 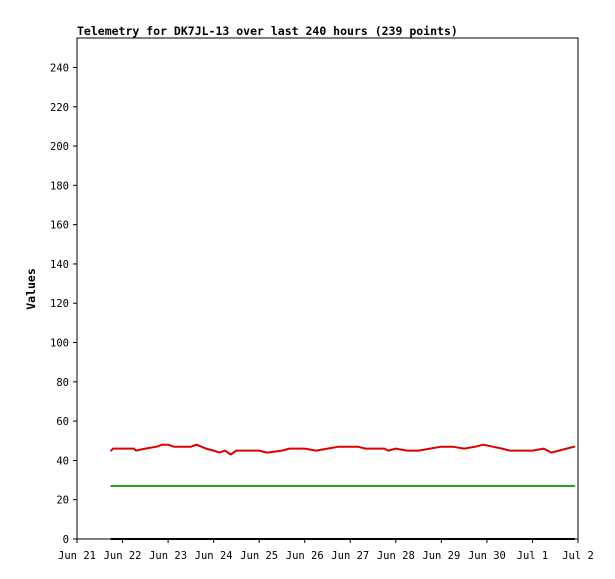 I want to click on x-tick-label: Jun 29, so click(x=441, y=556).